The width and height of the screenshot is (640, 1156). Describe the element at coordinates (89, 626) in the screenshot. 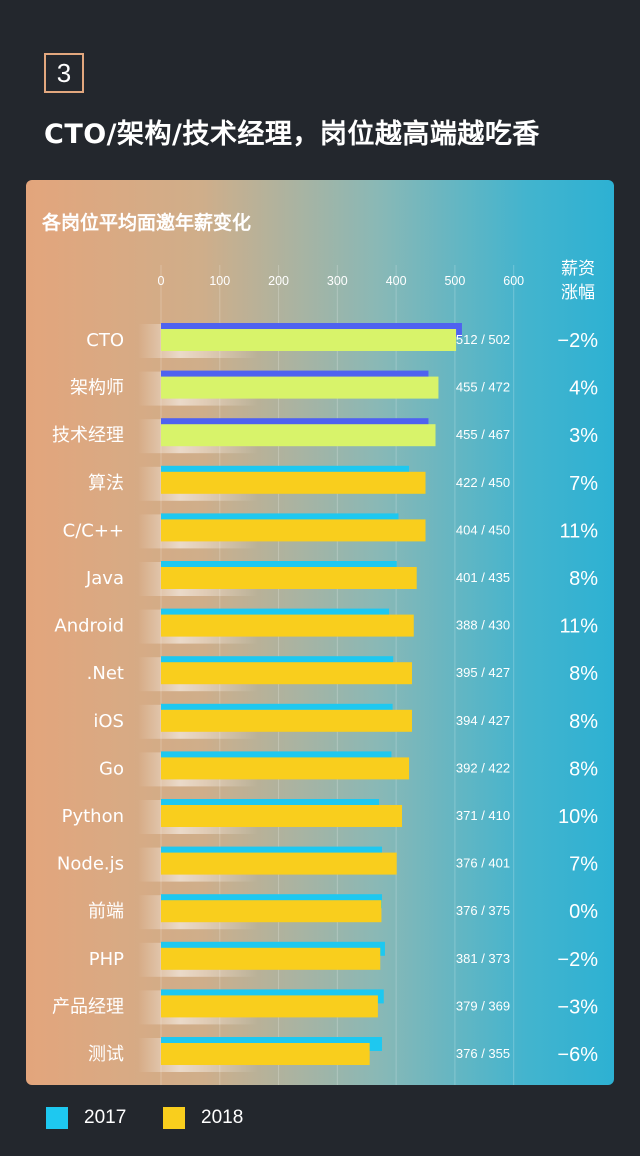

I see `category-label: Android` at that location.